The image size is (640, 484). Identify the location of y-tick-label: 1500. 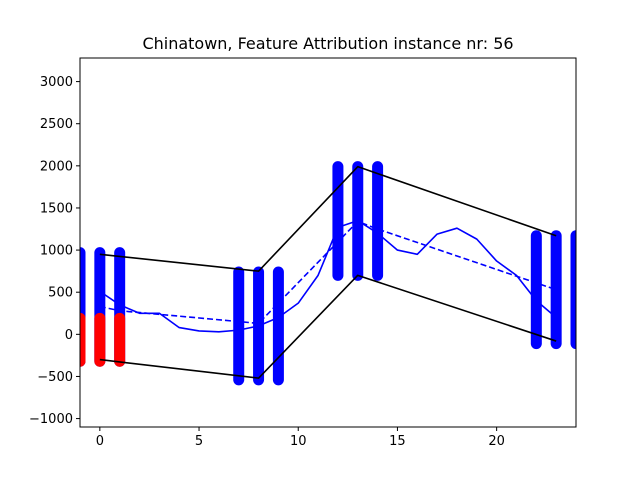
(56, 208).